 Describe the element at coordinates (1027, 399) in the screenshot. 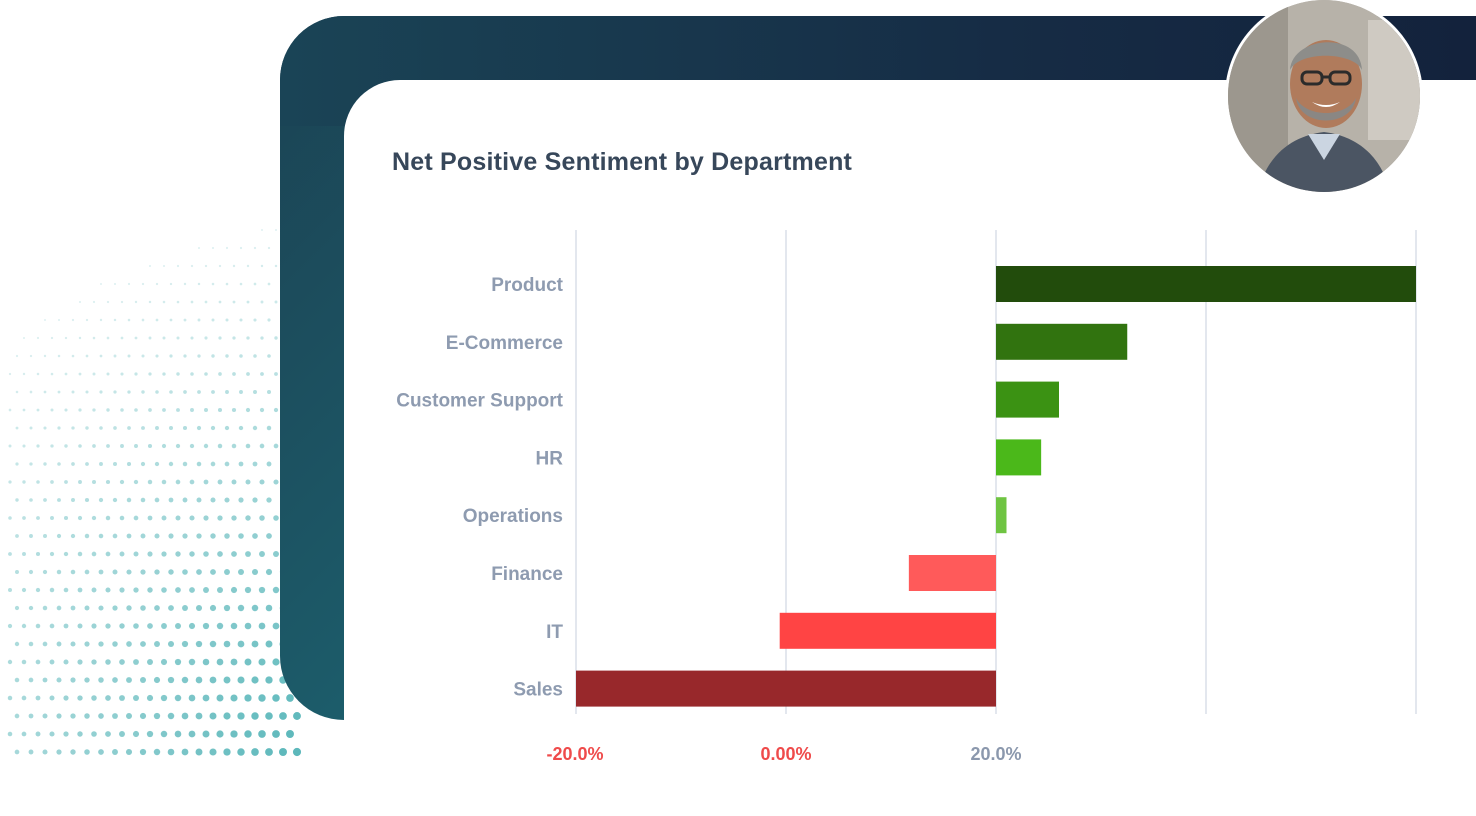

I see `bar-customer-support` at that location.